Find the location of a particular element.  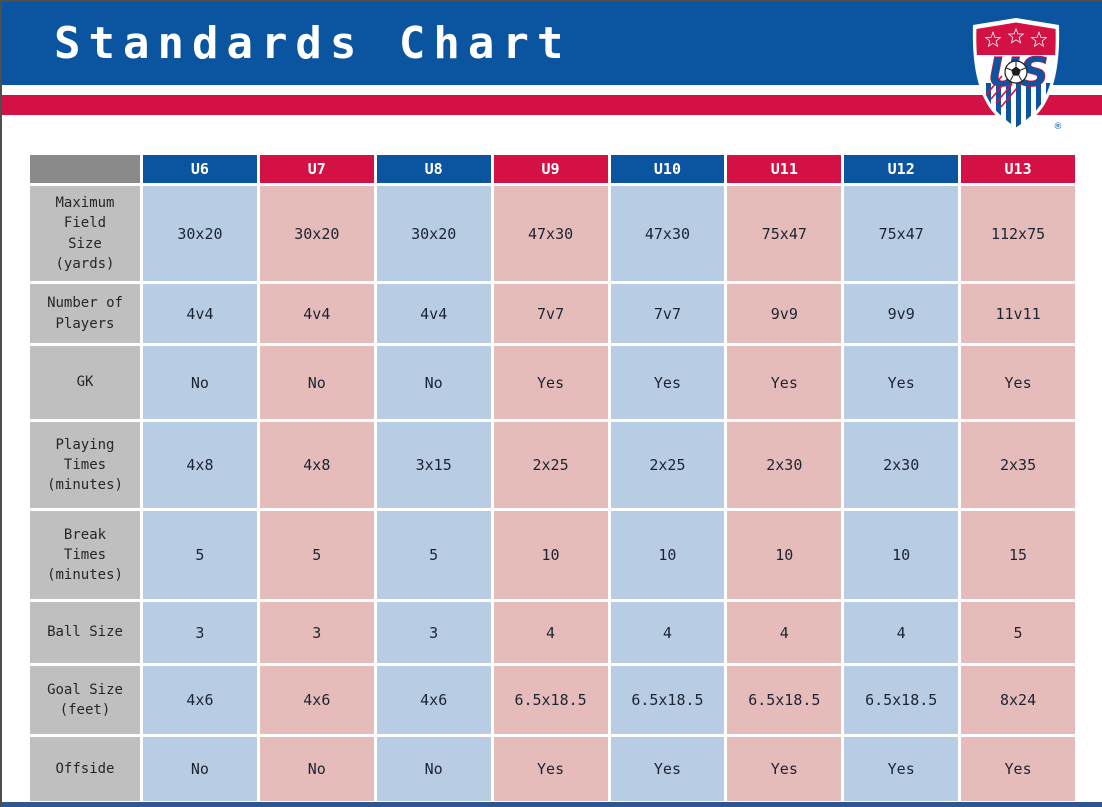

cell-u12-maximum-field-size-yards: 75x47 is located at coordinates (901, 233).